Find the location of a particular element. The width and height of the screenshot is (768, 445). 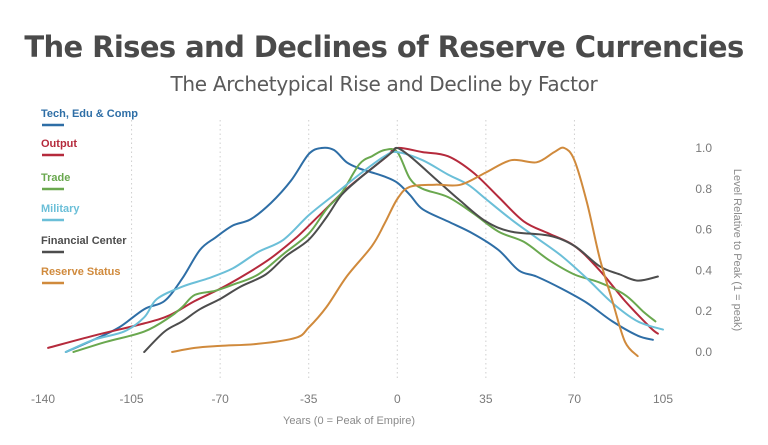

y-axis-label: Level Relative to Peak (1 = peak) is located at coordinates (737, 250).